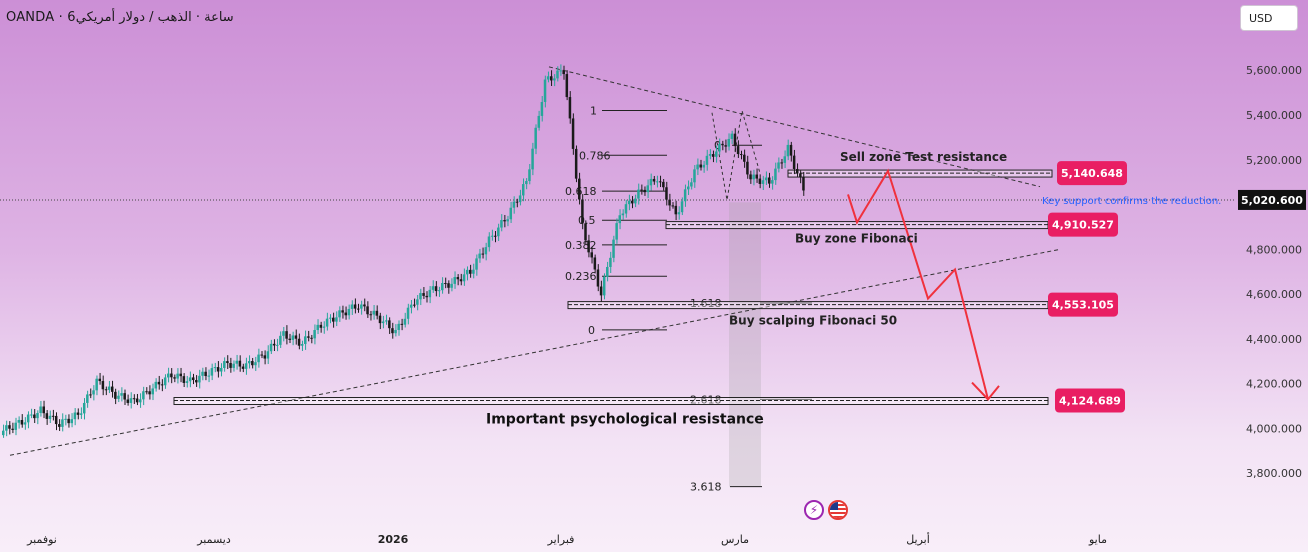  I want to click on price-tick-label: 3,800.000, so click(1274, 473).